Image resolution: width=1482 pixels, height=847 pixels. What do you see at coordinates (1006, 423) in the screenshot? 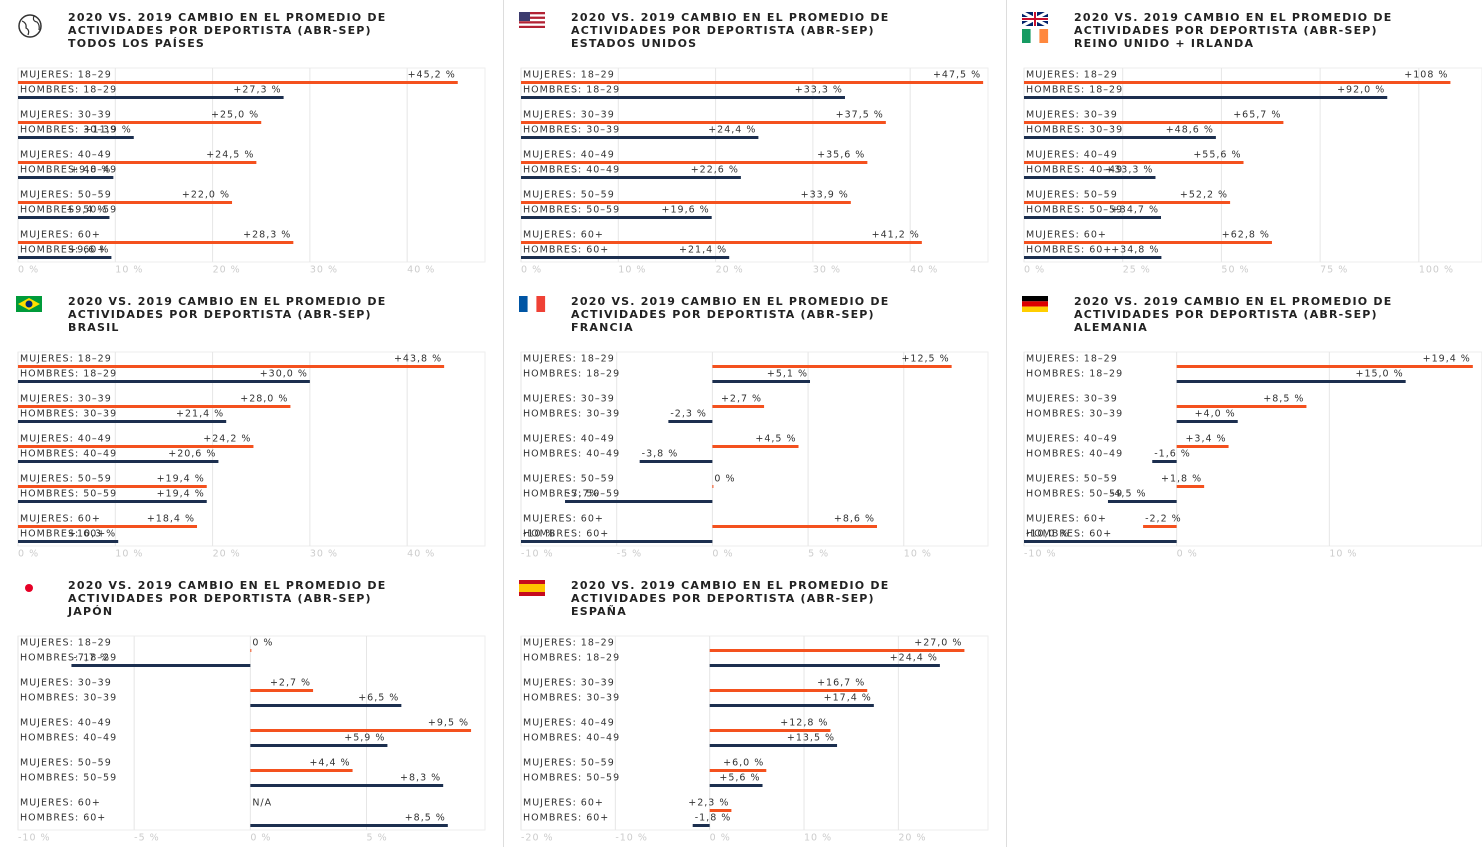
I see `column-separator` at bounding box center [1006, 423].